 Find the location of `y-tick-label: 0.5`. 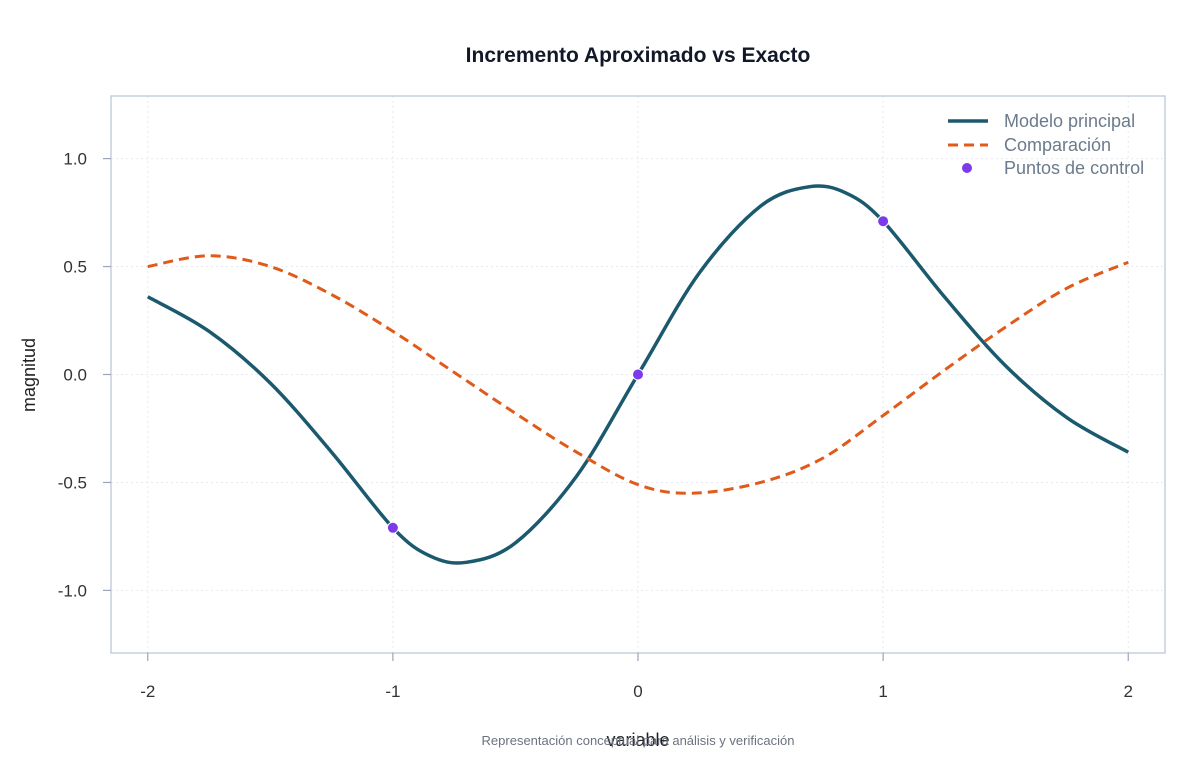

y-tick-label: 0.5 is located at coordinates (75, 267).